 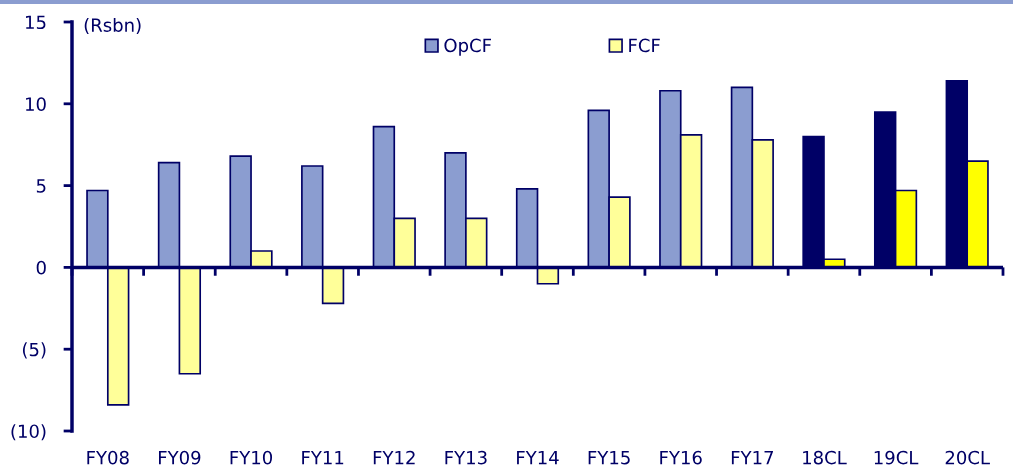 I want to click on x-tick-label: 18CL, so click(x=825, y=457).